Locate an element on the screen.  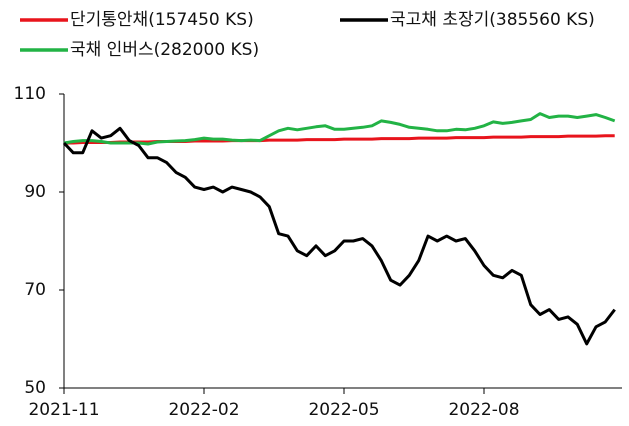
y-tick-label: 110 is located at coordinates (30, 94).